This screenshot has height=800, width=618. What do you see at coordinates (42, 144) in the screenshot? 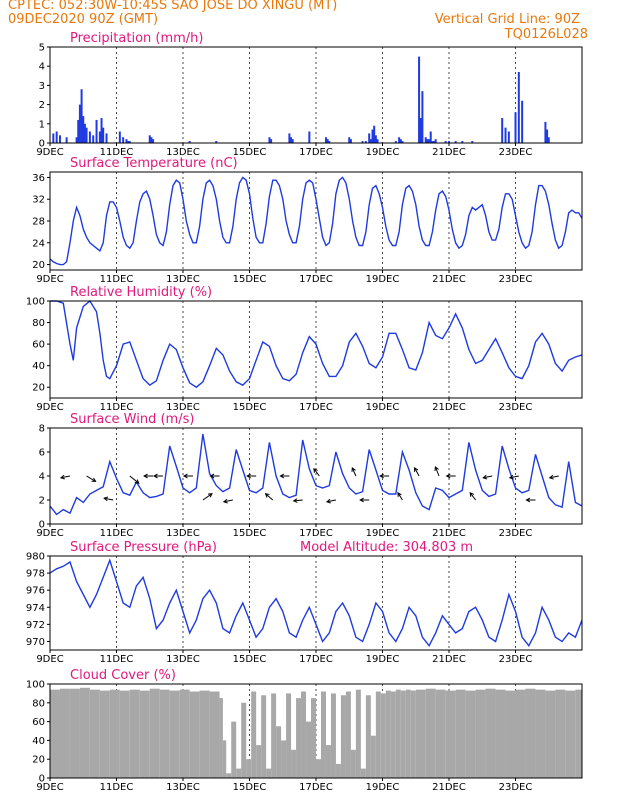
I see `precip-ytick-label: 0` at bounding box center [42, 144].